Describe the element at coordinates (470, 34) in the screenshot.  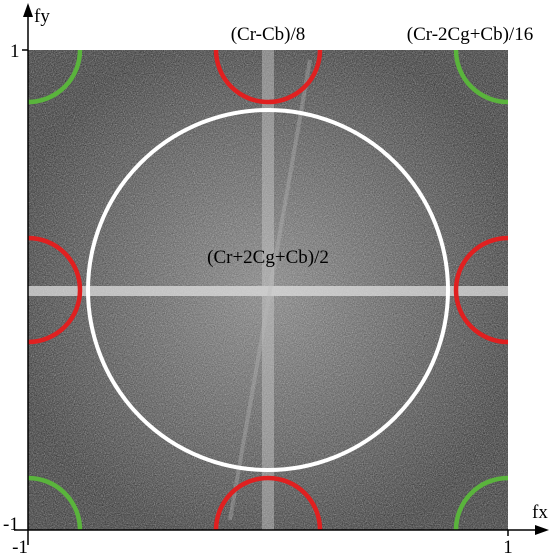
I see `region-label: (Cr-2Cg+Cb)/16` at that location.